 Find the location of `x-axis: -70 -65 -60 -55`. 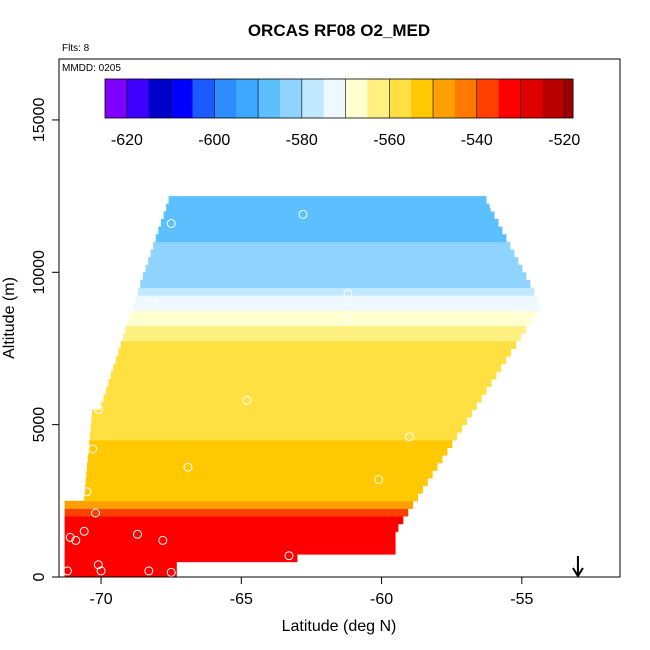

x-axis: -70 -65 -60 -55 is located at coordinates (311, 592).